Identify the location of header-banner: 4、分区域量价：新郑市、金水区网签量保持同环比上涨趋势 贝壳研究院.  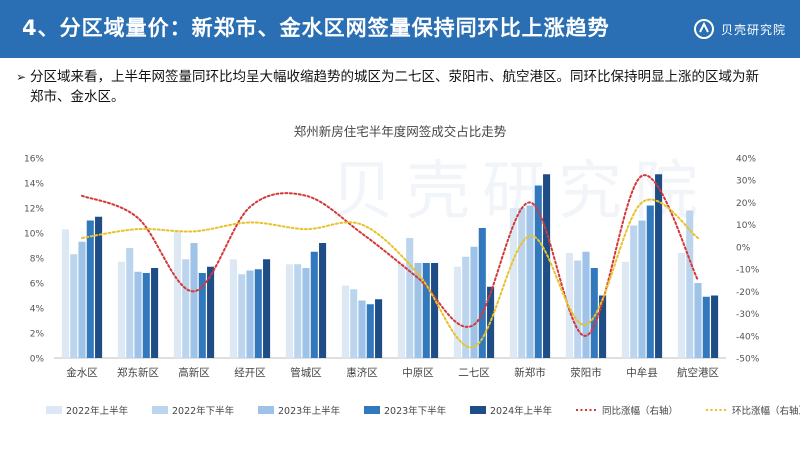
(400, 29).